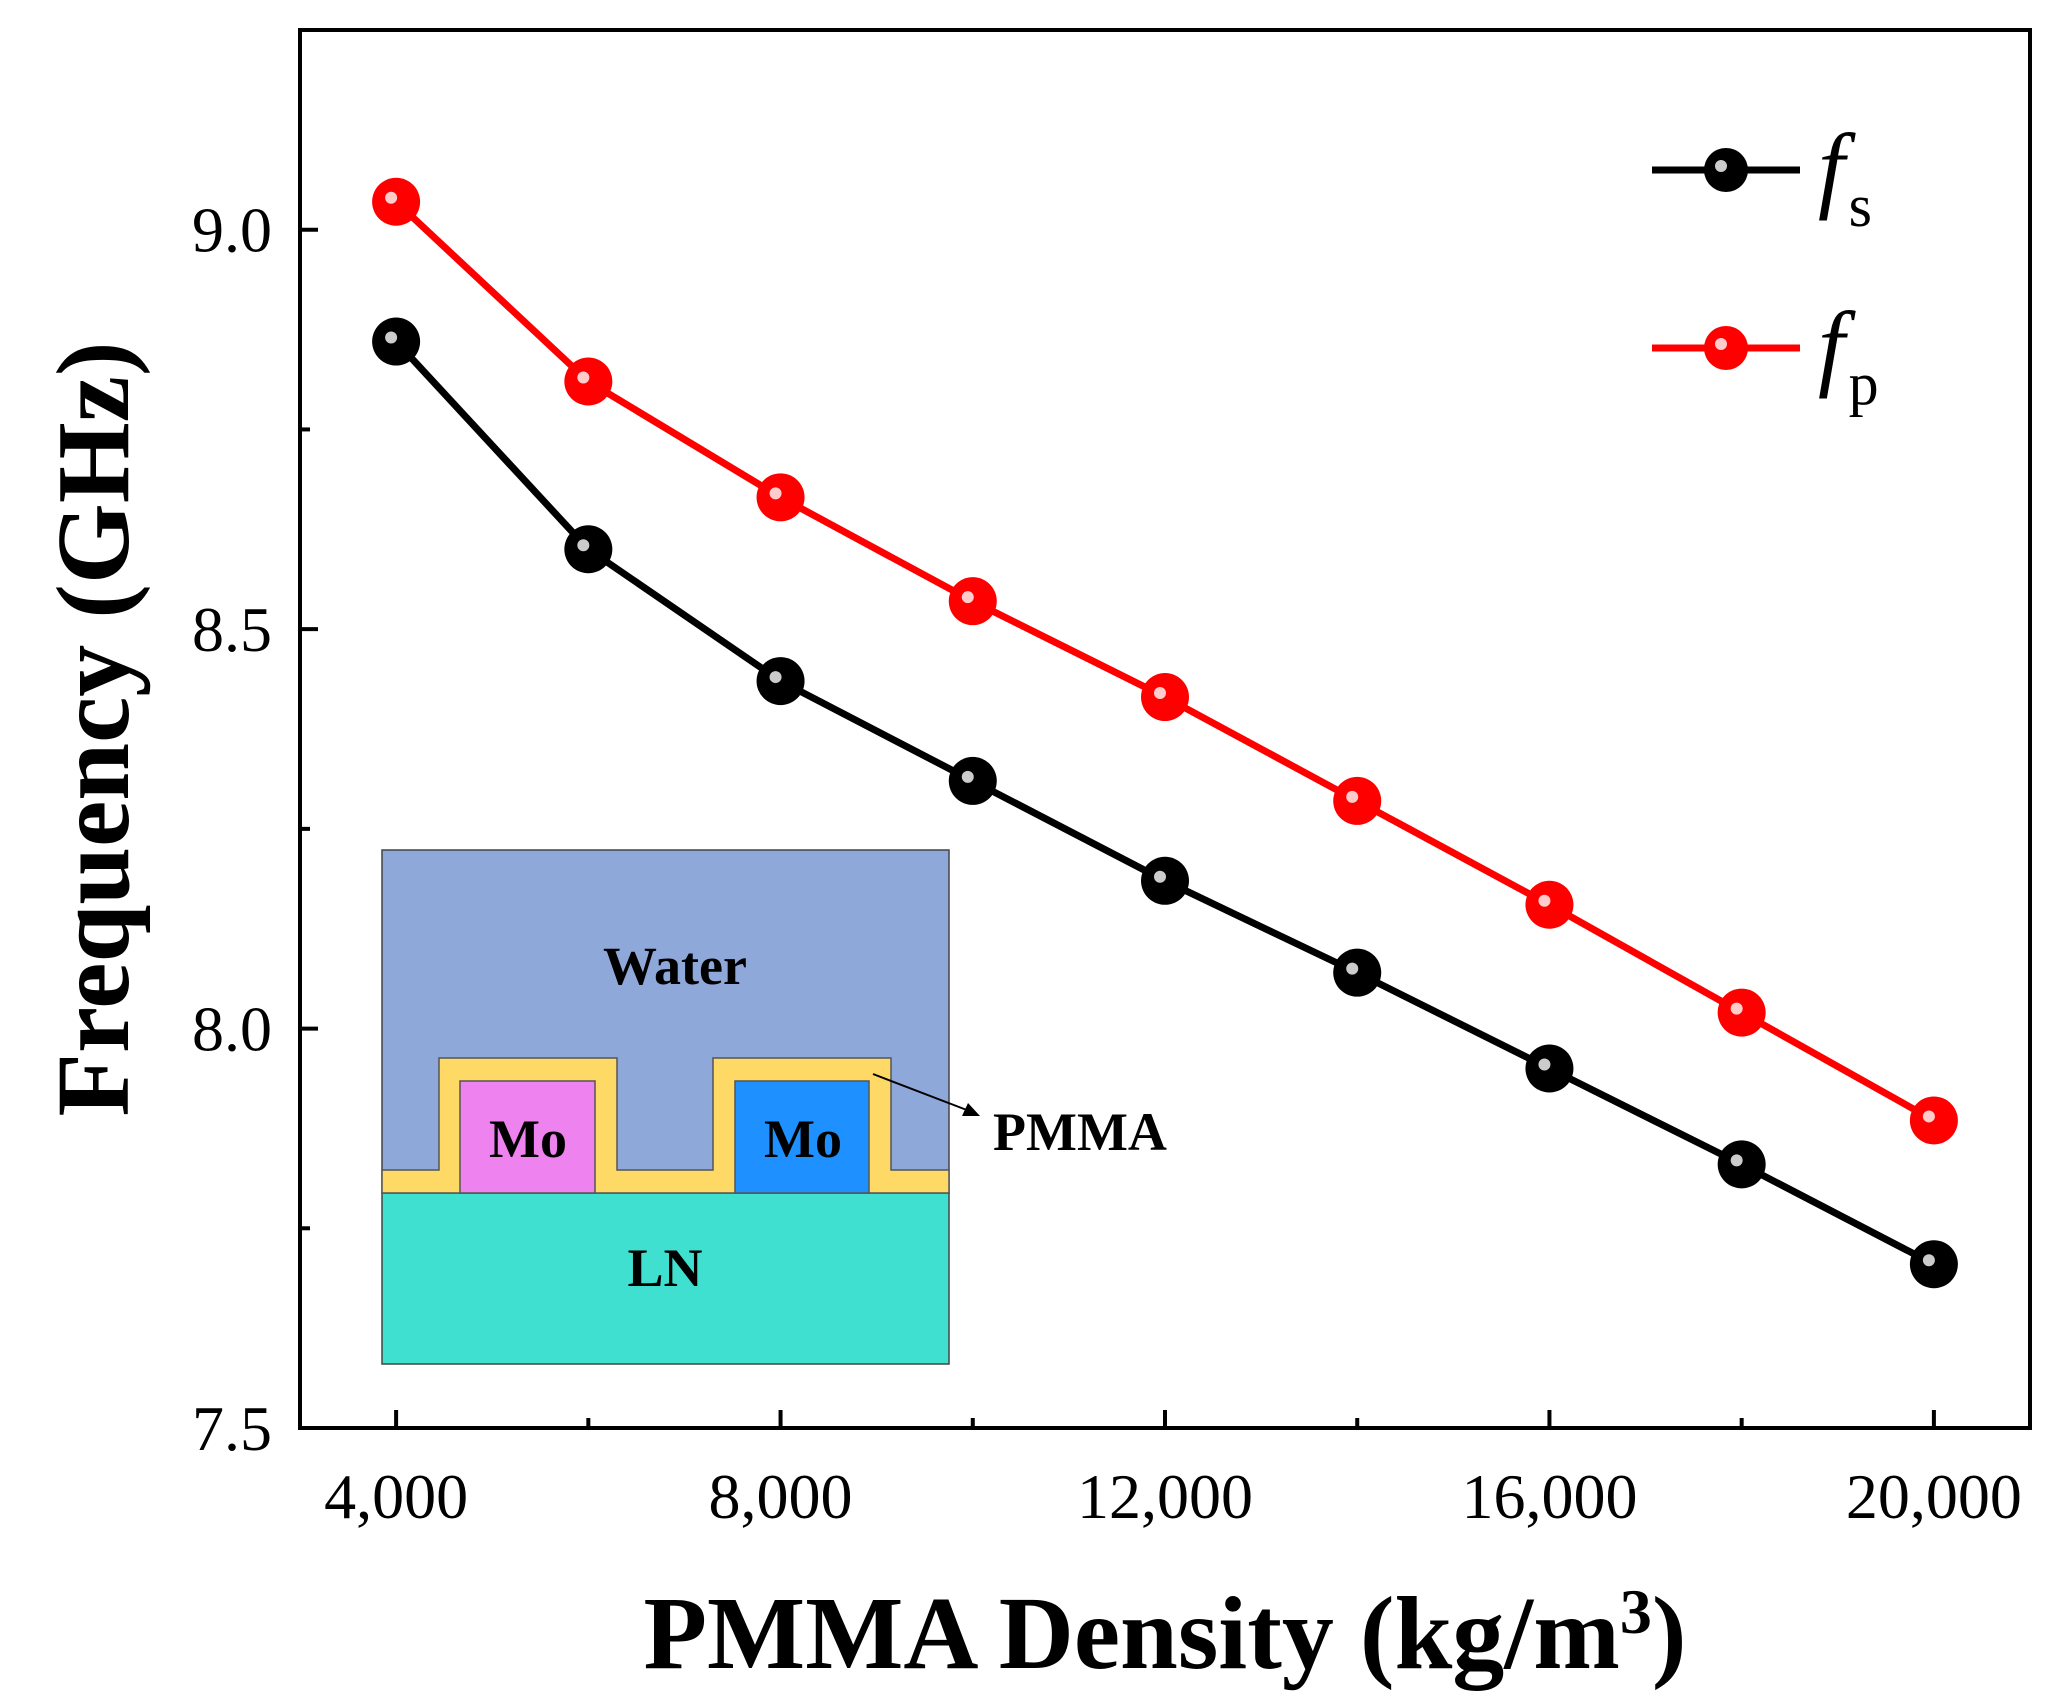  I want to click on inset-schematic: Water Mo Mo PMMA LN, so click(774, 1107).